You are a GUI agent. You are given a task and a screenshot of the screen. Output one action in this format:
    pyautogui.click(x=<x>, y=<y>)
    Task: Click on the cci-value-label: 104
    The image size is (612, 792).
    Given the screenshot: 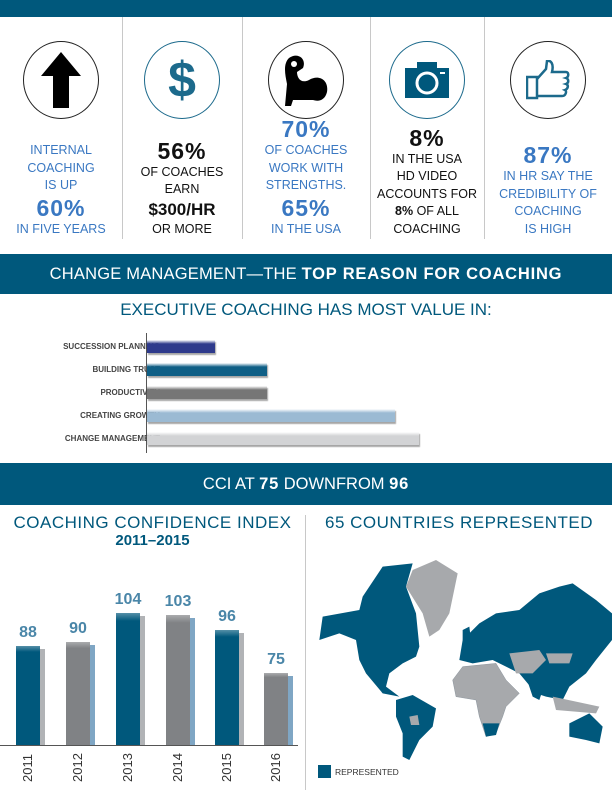 What is the action you would take?
    pyautogui.click(x=128, y=600)
    